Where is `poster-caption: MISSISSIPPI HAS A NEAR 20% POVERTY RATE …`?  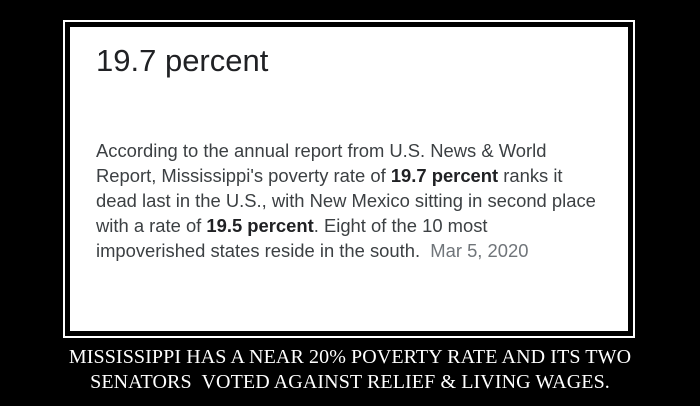 poster-caption: MISSISSIPPI HAS A NEAR 20% POVERTY RATE … is located at coordinates (350, 370).